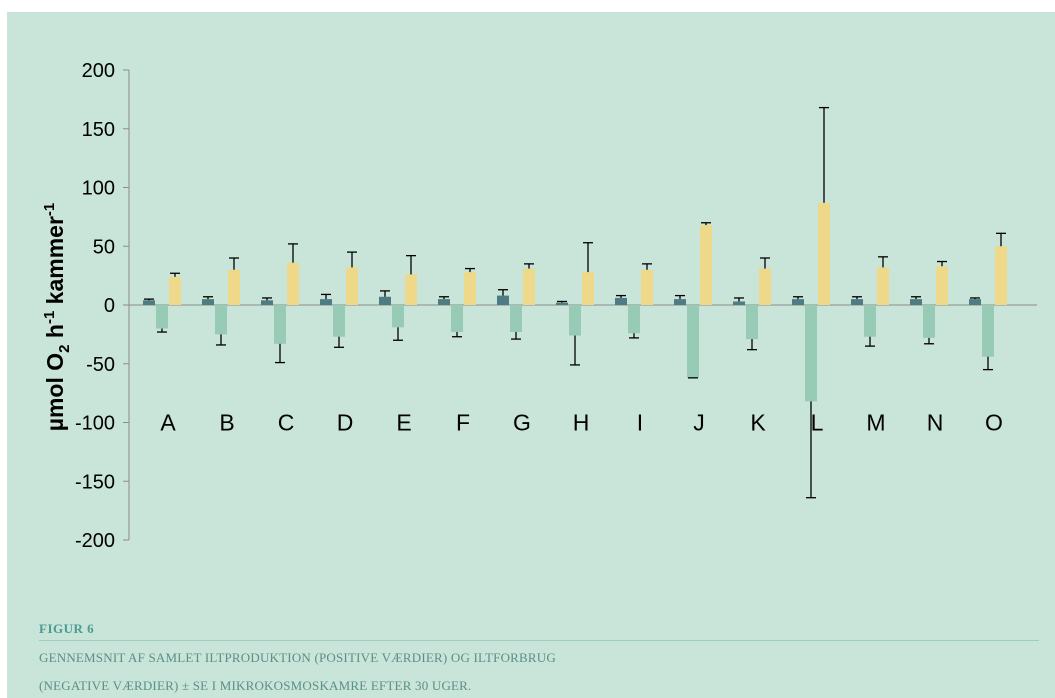  What do you see at coordinates (95, 541) in the screenshot?
I see `y-tick-label: -200` at bounding box center [95, 541].